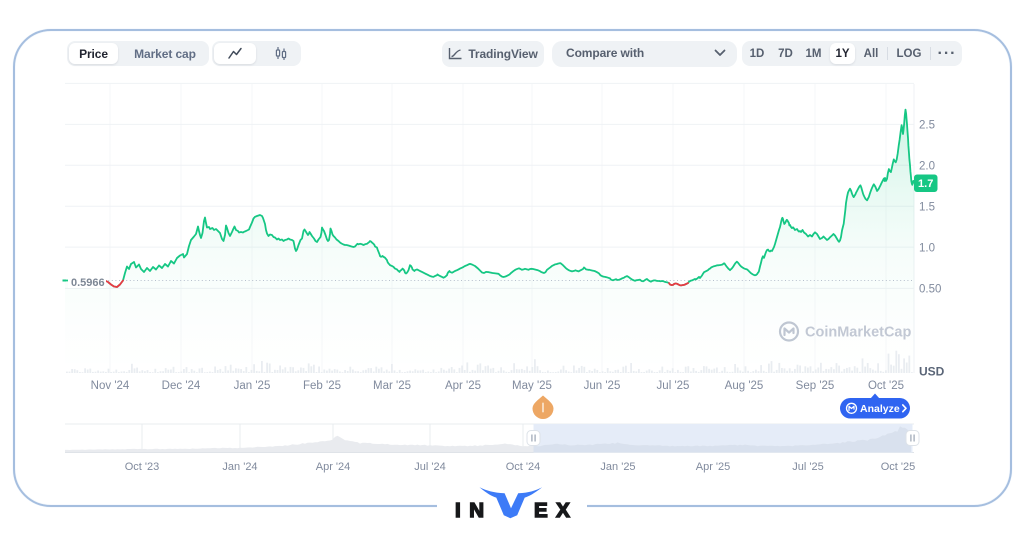  What do you see at coordinates (815, 386) in the screenshot?
I see `svg-text: Sep '25` at bounding box center [815, 386].